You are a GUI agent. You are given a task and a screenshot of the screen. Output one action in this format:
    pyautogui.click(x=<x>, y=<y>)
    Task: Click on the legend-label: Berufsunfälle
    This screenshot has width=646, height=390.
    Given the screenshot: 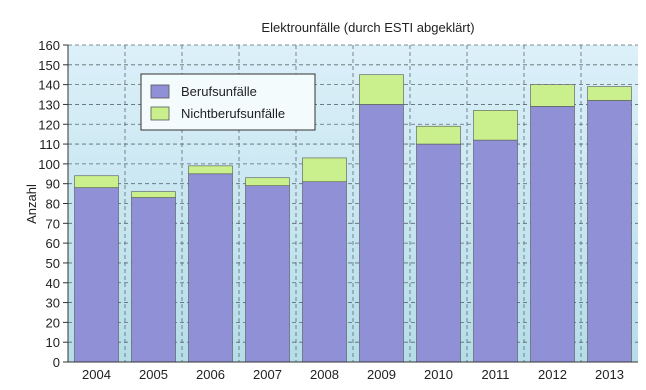 What is the action you would take?
    pyautogui.click(x=219, y=91)
    